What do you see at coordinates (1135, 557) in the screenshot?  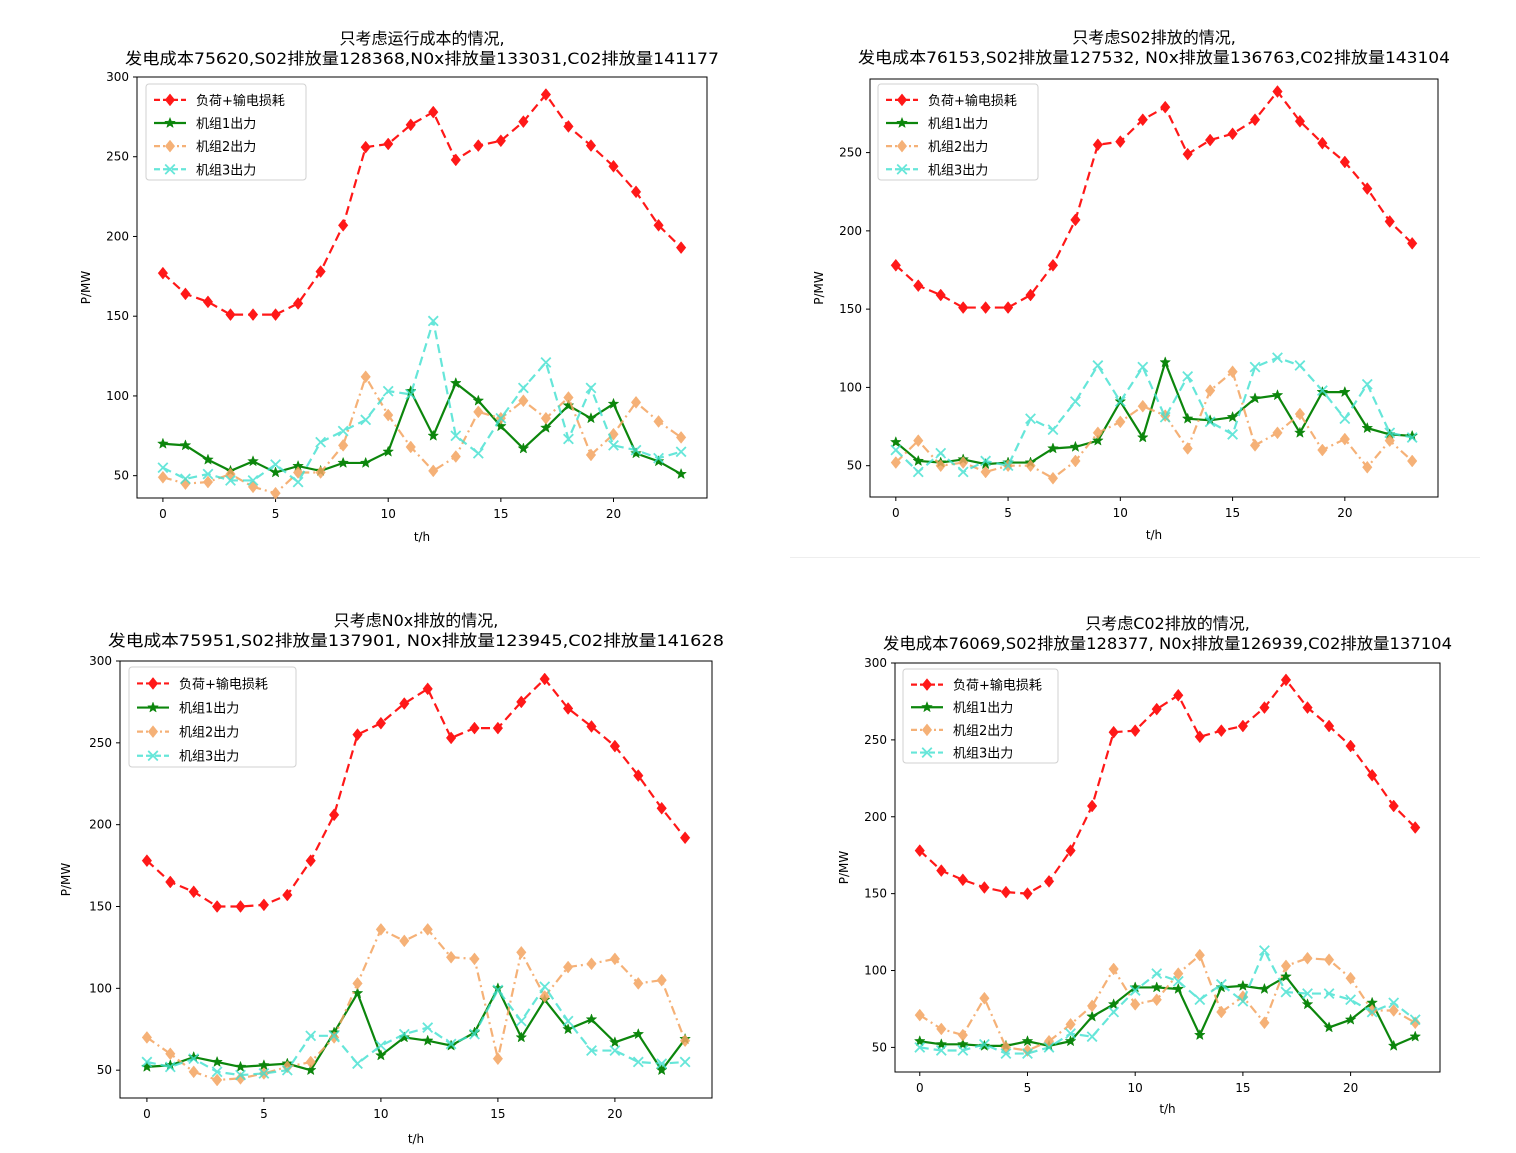 I see `panel-divider` at bounding box center [1135, 557].